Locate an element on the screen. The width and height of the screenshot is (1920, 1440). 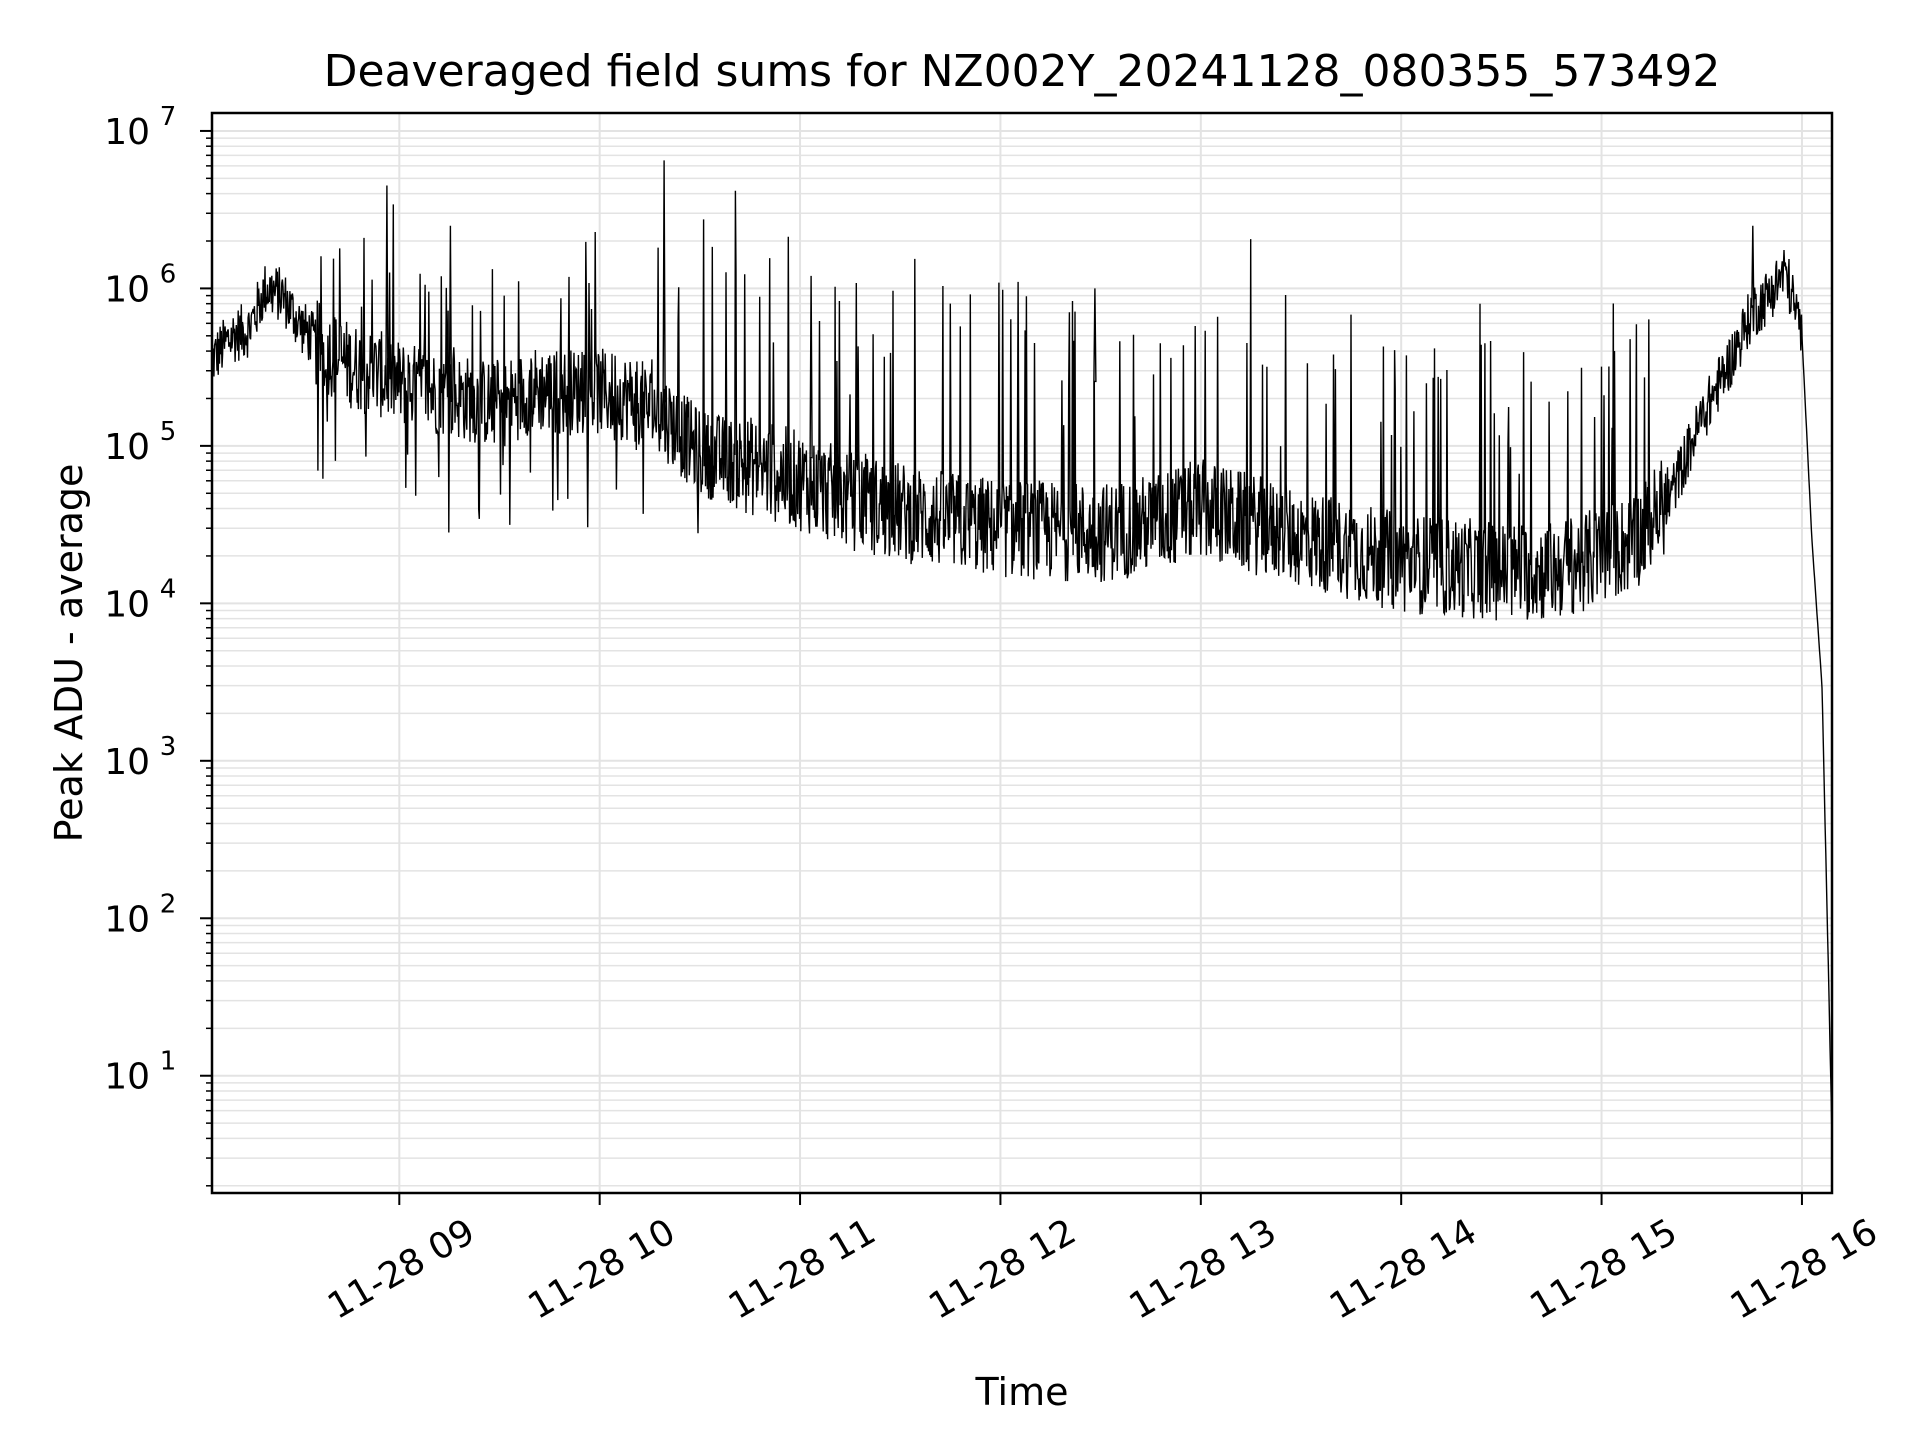
x-tick-label: 11-28 13 is located at coordinates (1203, 1269).